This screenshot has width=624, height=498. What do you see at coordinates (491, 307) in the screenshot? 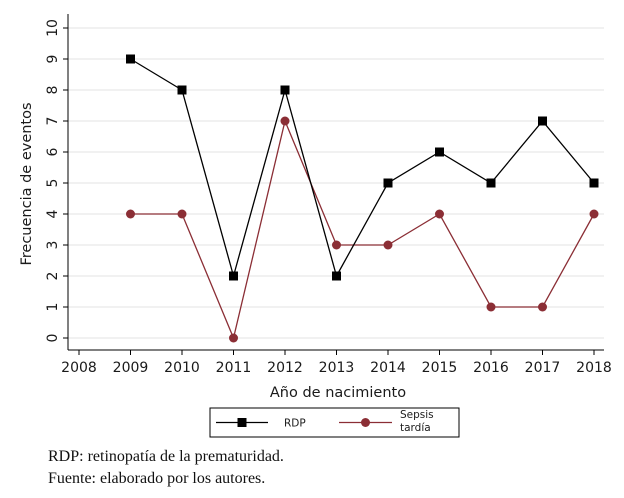
I see `point-sepsis-tard-a-2016` at bounding box center [491, 307].